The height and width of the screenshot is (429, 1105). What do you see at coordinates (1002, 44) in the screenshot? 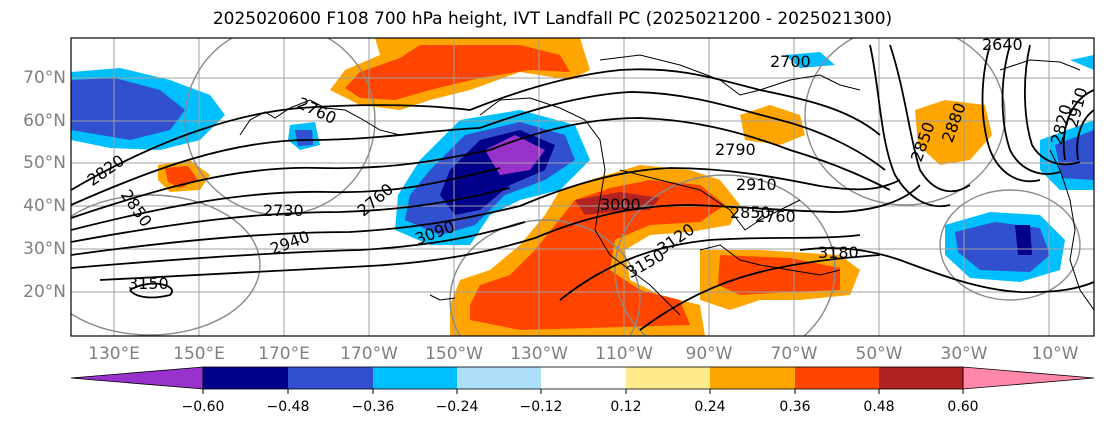
I see `contour-label: 2640` at bounding box center [1002, 44].